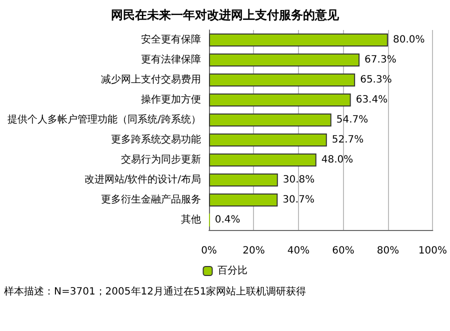 The image size is (450, 331). I want to click on x-tick-label: 100%, so click(432, 251).